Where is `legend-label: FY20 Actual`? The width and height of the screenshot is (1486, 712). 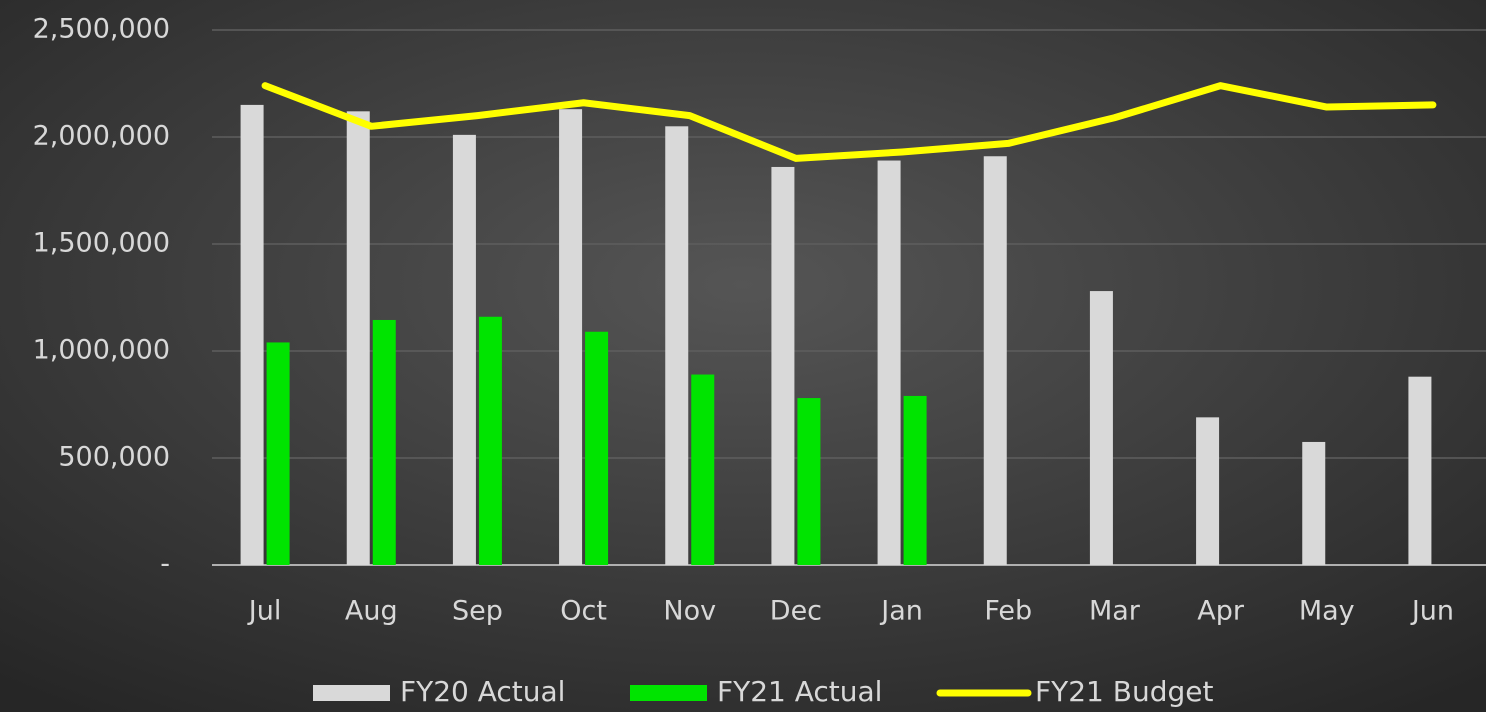
legend-label: FY20 Actual is located at coordinates (482, 691).